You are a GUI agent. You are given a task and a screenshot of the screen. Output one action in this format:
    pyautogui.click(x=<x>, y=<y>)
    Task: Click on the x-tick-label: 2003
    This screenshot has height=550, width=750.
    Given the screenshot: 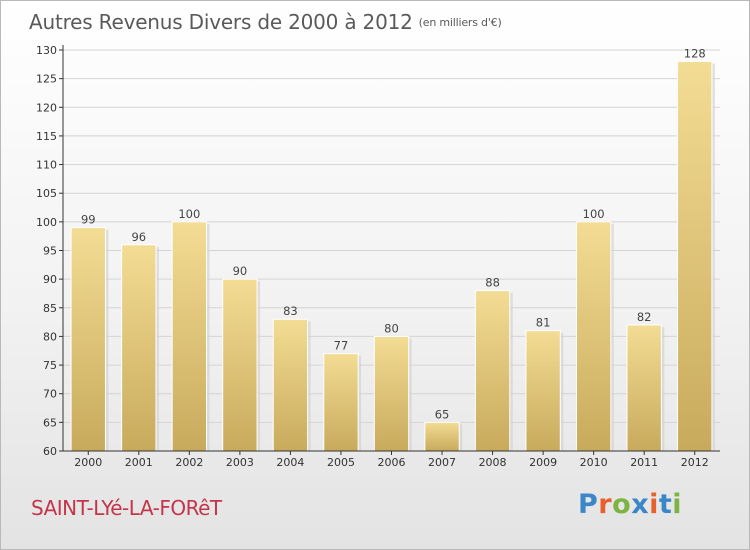 What is the action you would take?
    pyautogui.click(x=240, y=462)
    